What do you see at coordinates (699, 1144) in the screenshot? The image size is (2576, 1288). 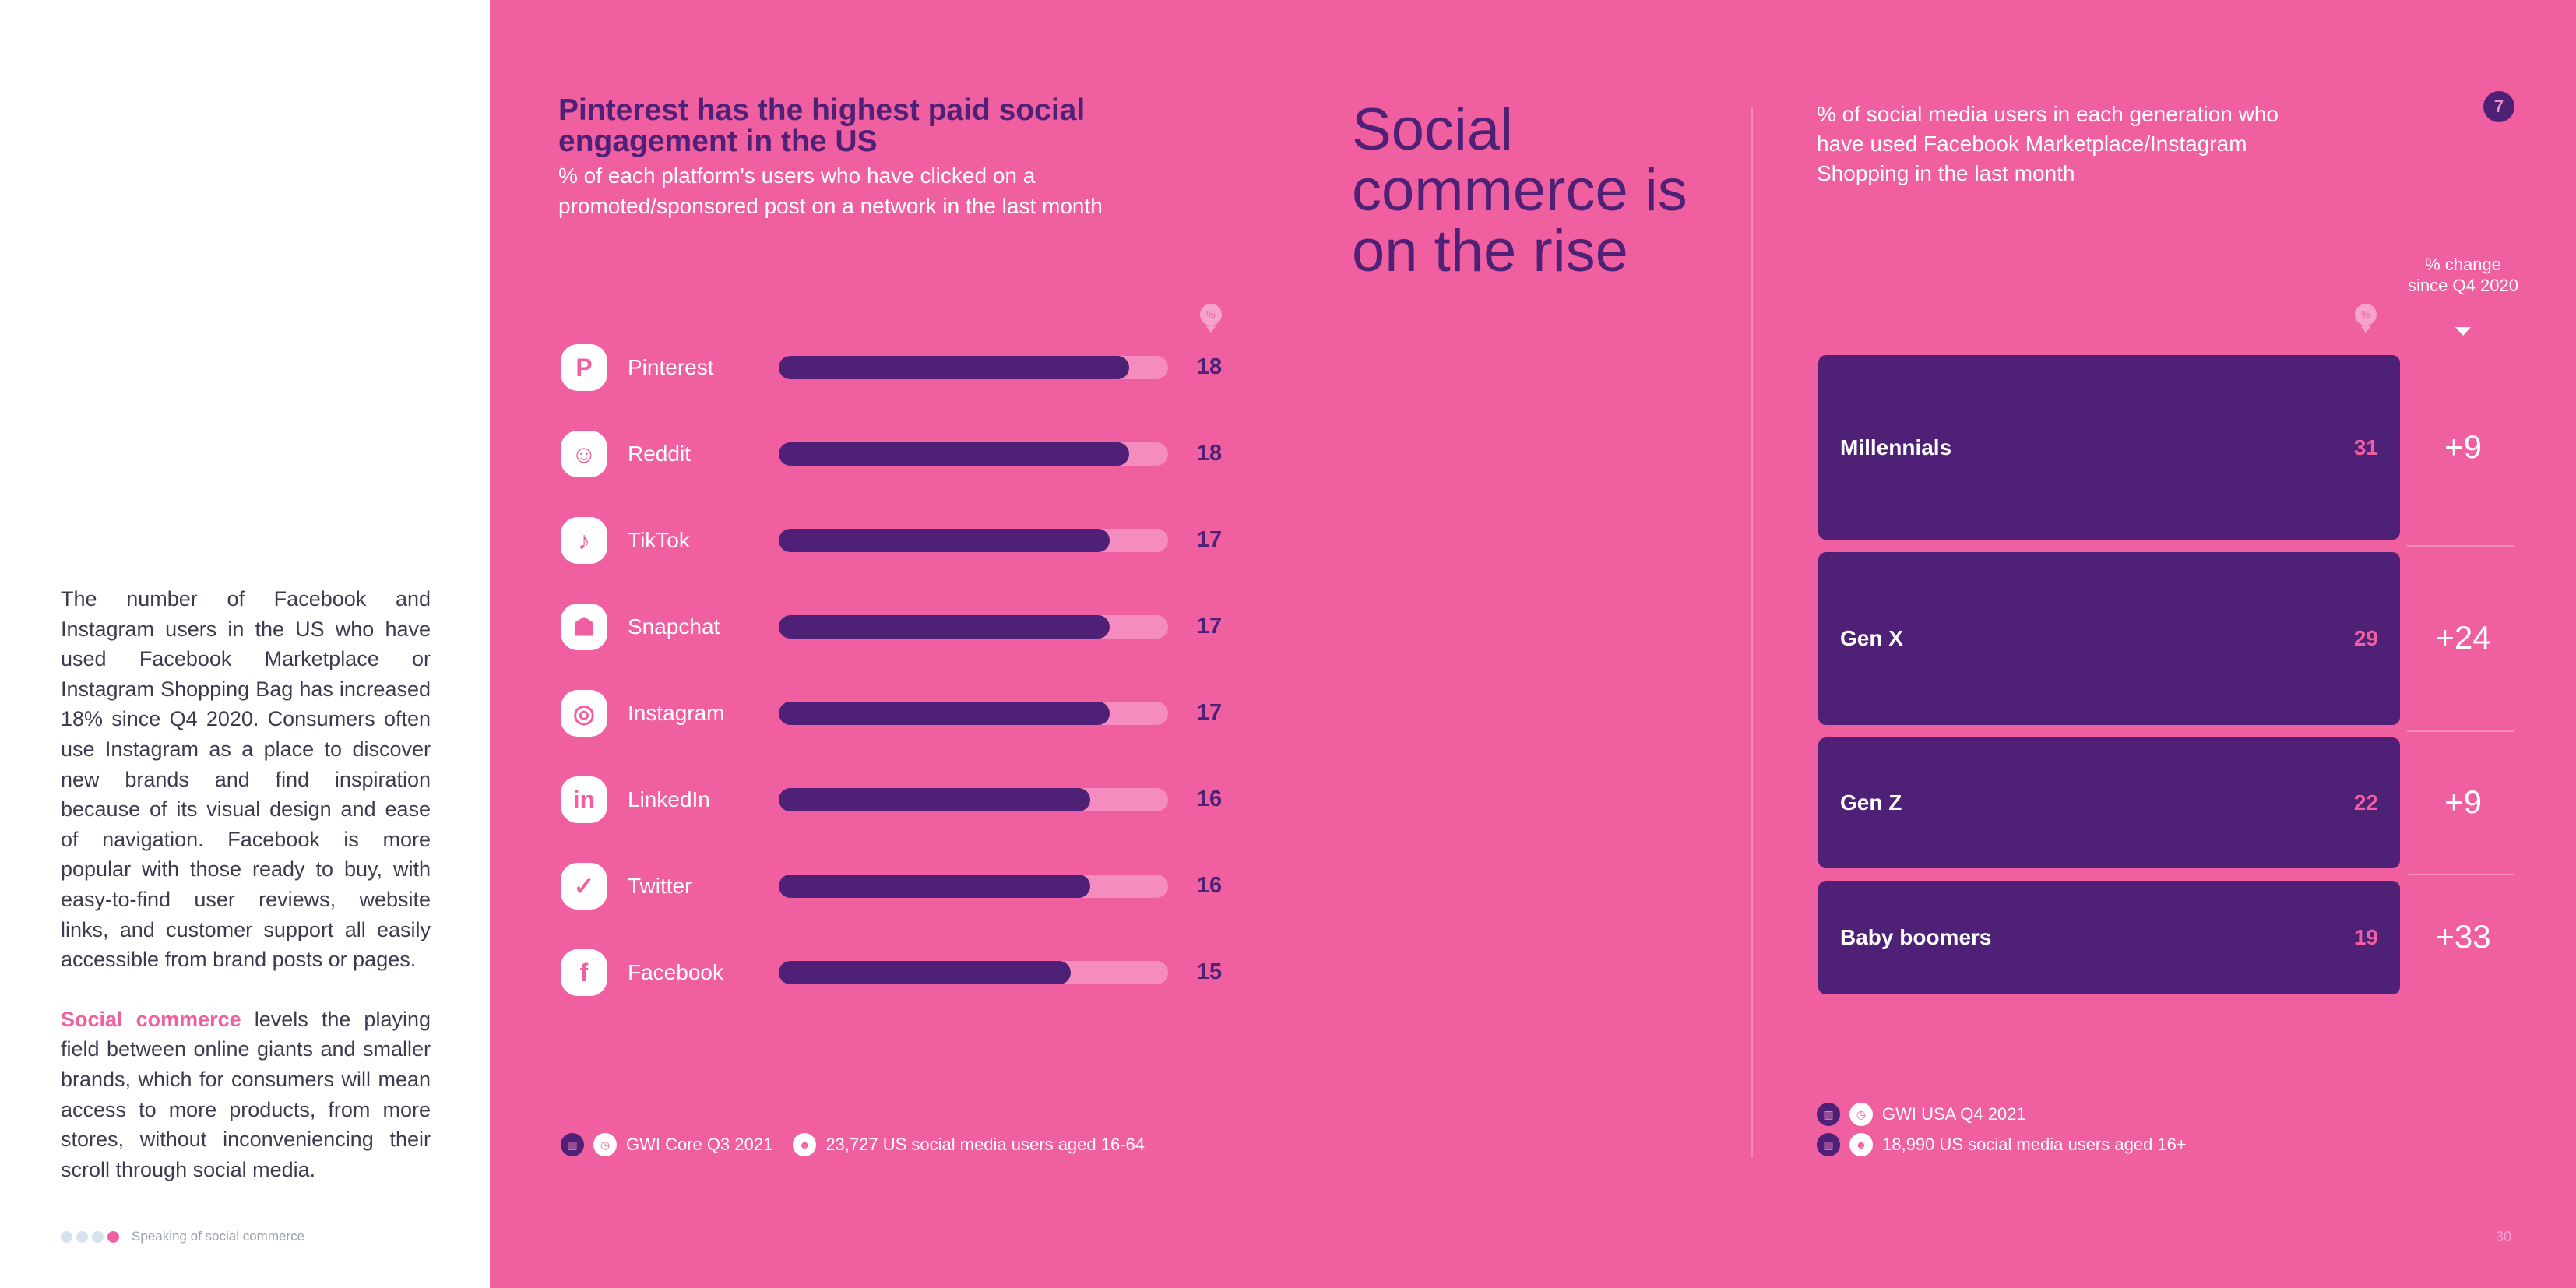 I see `source-text: GWI Core Q3 2021` at bounding box center [699, 1144].